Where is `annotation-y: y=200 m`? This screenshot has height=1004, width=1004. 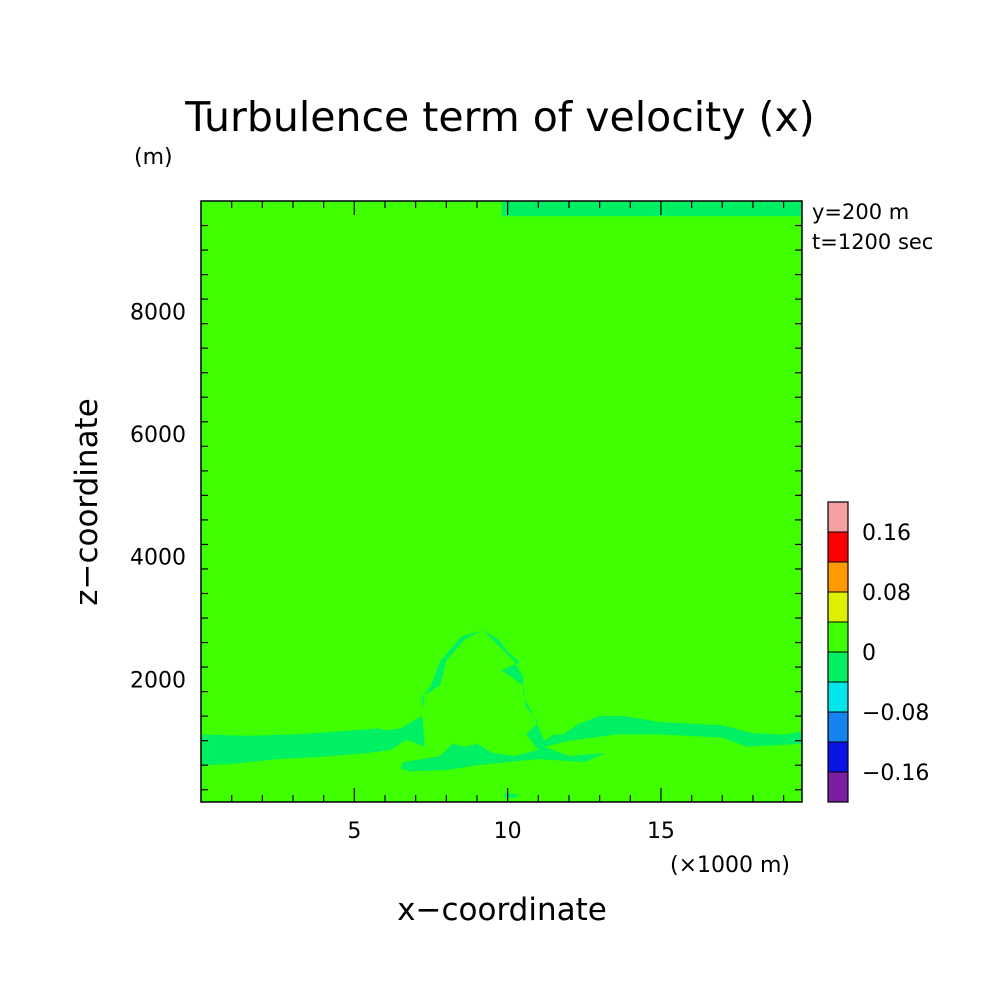
annotation-y: y=200 m is located at coordinates (860, 212).